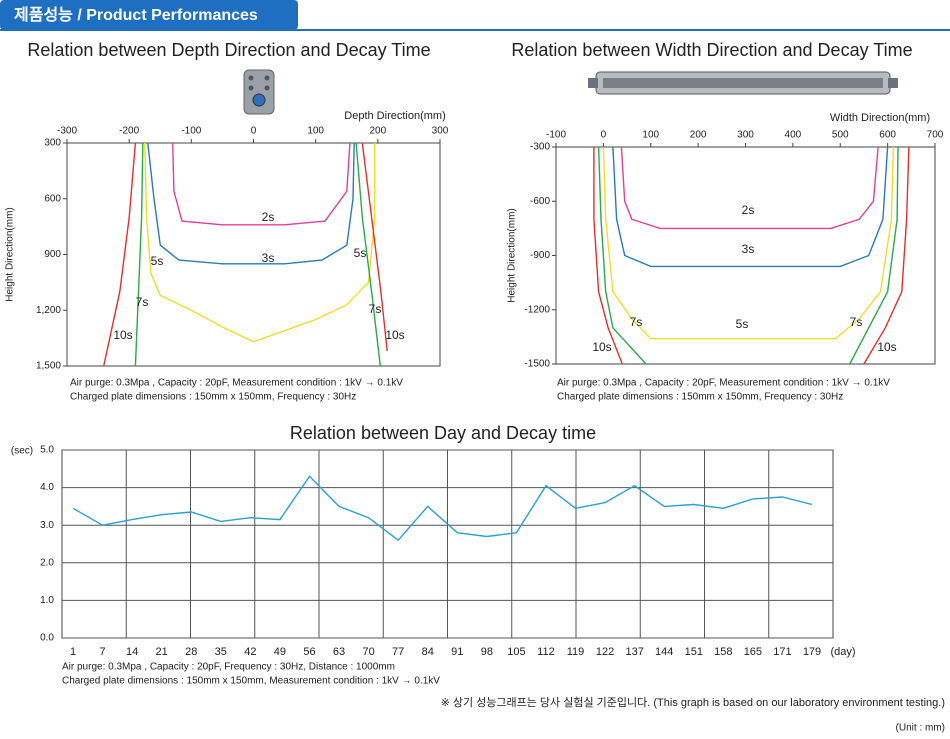  Describe the element at coordinates (339, 652) in the screenshot. I see `x-tick-label: 63` at that location.